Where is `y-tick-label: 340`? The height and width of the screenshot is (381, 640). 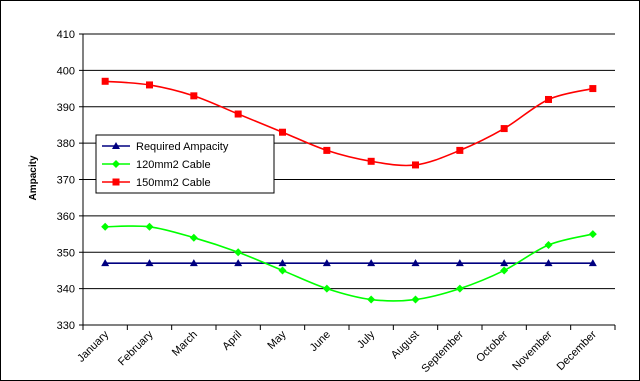 y-tick-label: 340 is located at coordinates (66, 290).